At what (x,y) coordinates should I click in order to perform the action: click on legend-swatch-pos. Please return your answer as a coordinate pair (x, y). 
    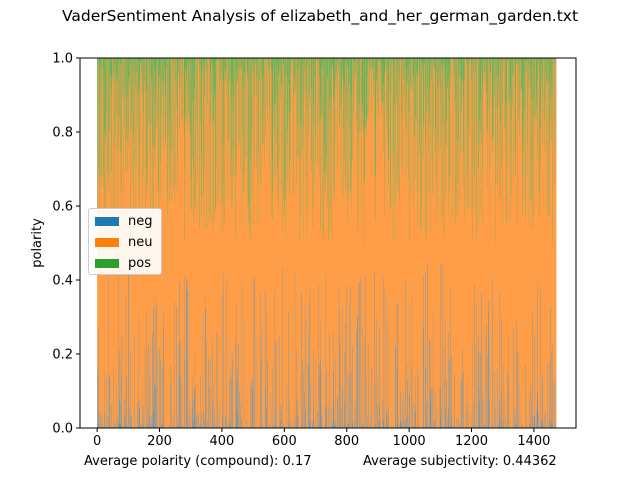
    Looking at the image, I should click on (107, 263).